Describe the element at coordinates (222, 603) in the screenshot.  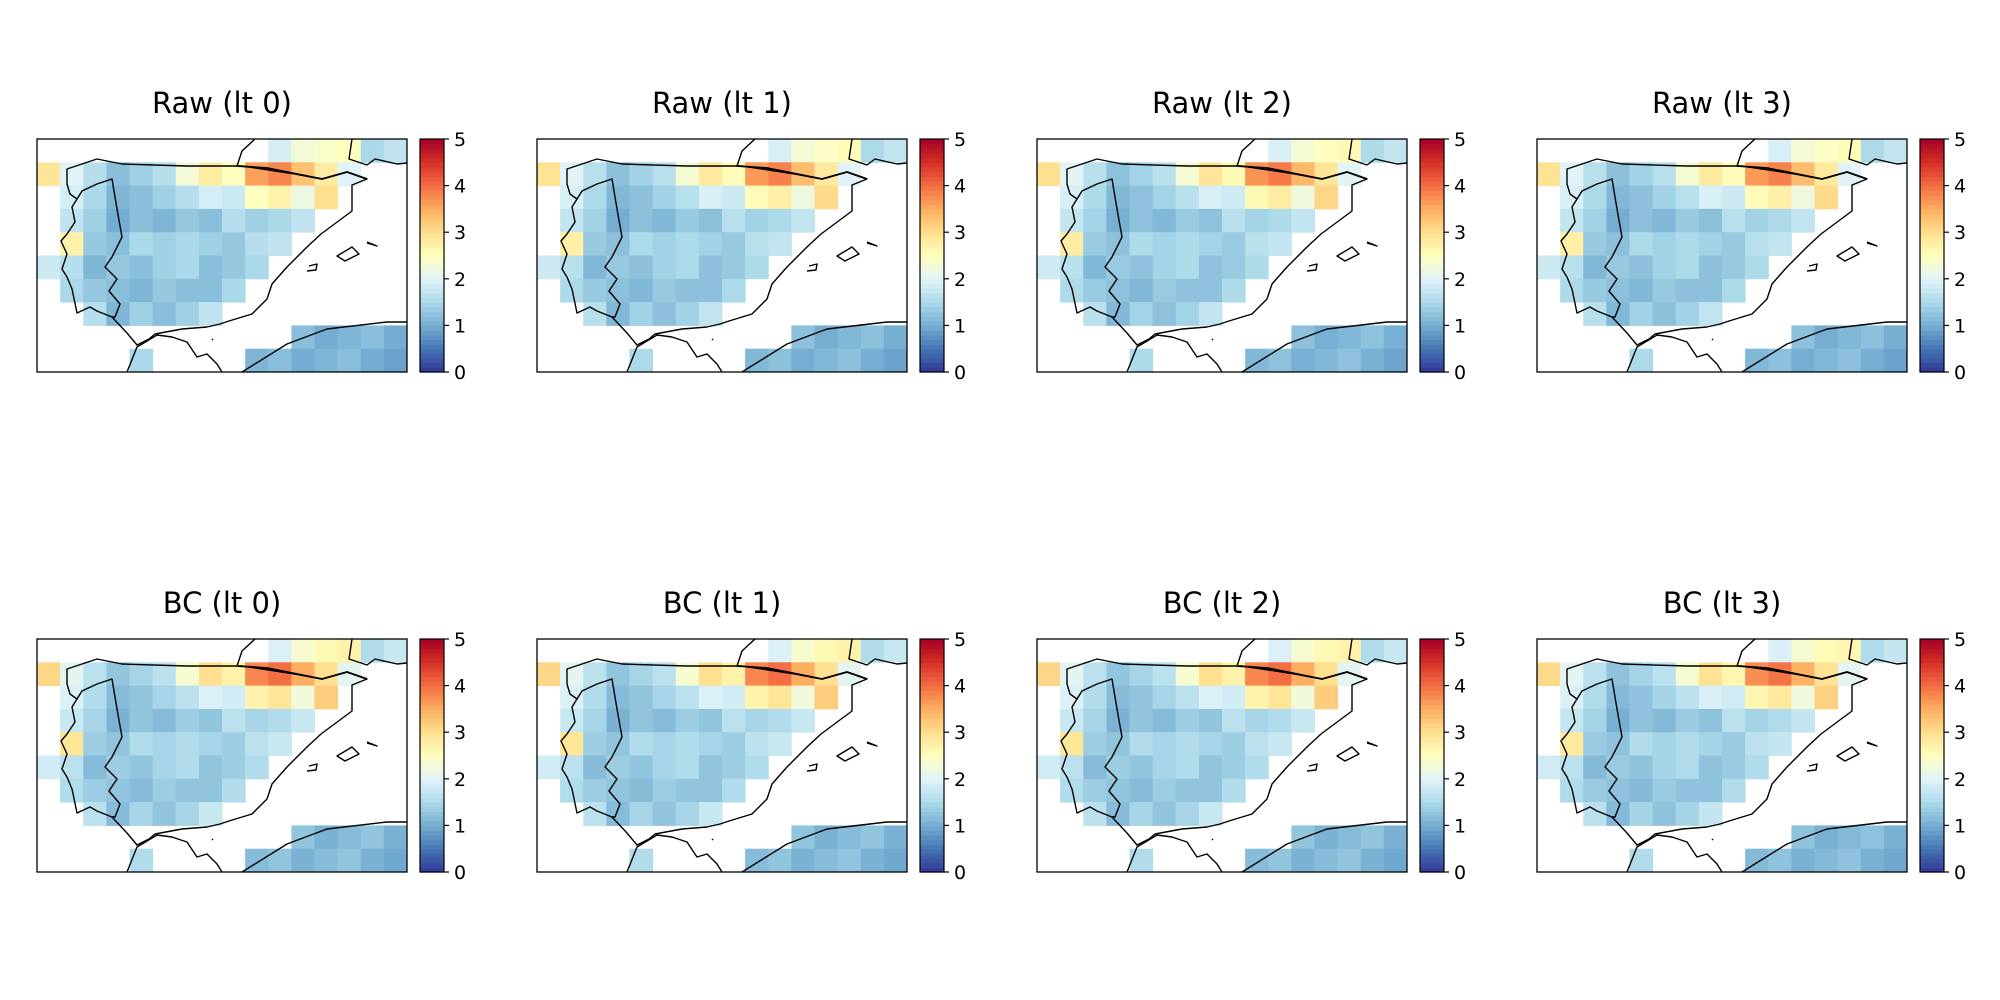
I see `panel-title: BC (lt 0)` at that location.